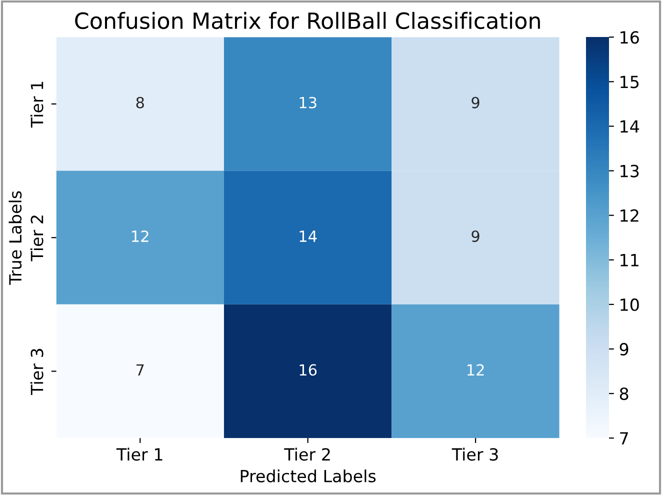  What do you see at coordinates (139, 454) in the screenshot?
I see `x-tick-label: Tier 1` at bounding box center [139, 454].